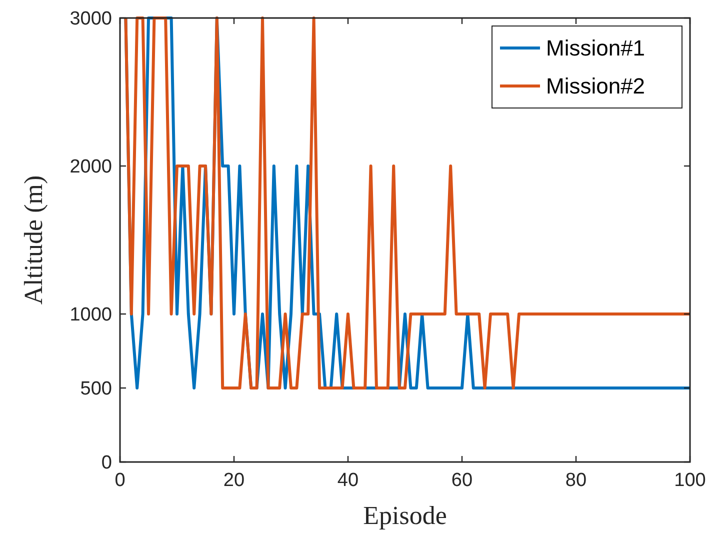 The width and height of the screenshot is (714, 537). I want to click on x-tick-label: 60, so click(462, 480).